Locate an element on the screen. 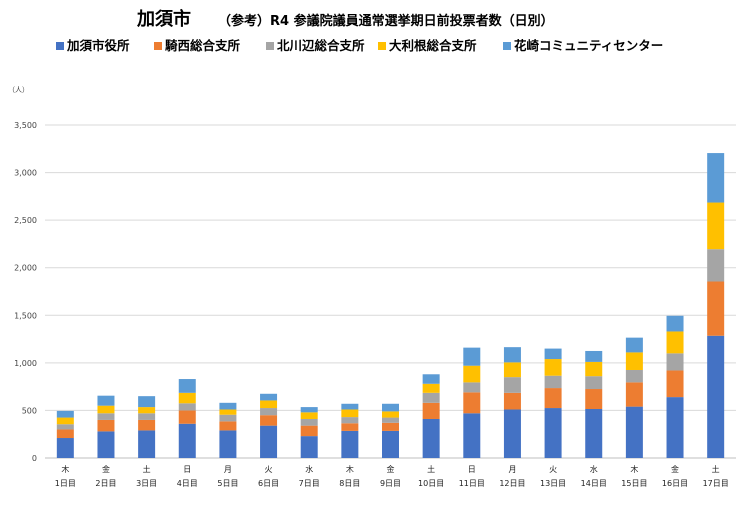  x-tick-label: 16日目 is located at coordinates (675, 483).